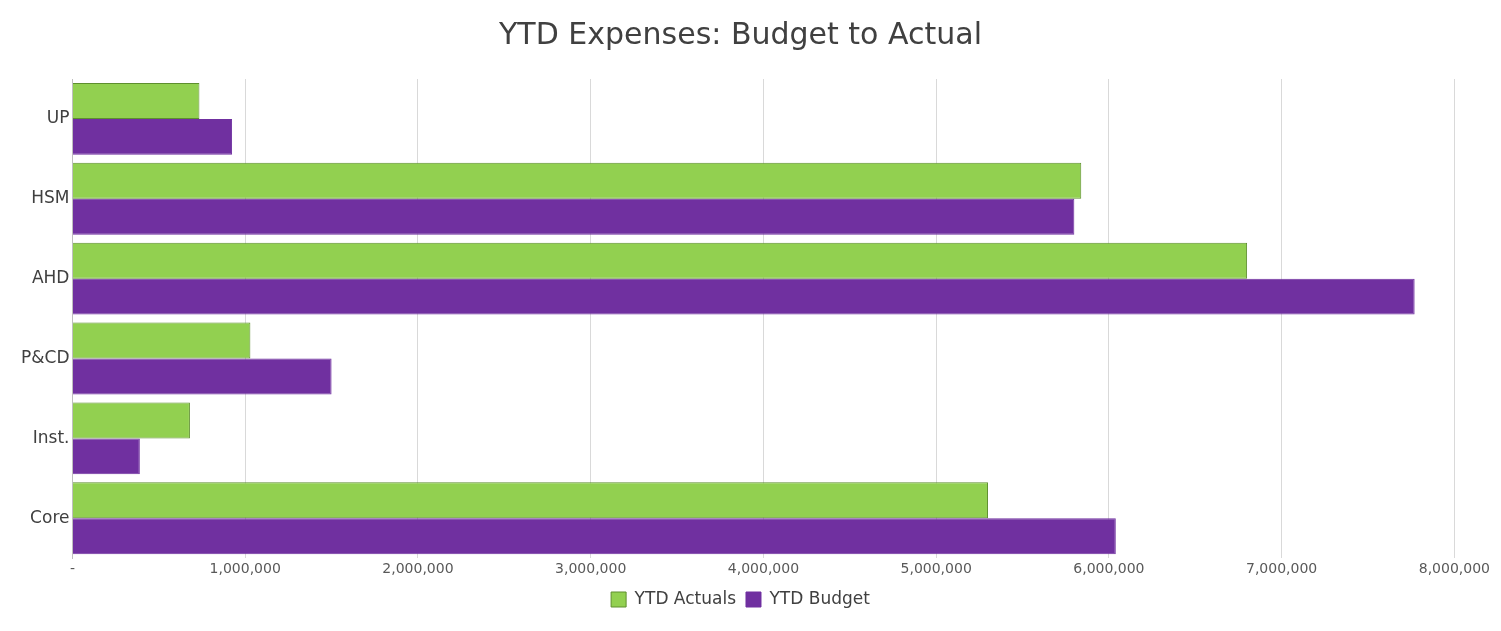  I want to click on x-tick-label: -, so click(72, 568).